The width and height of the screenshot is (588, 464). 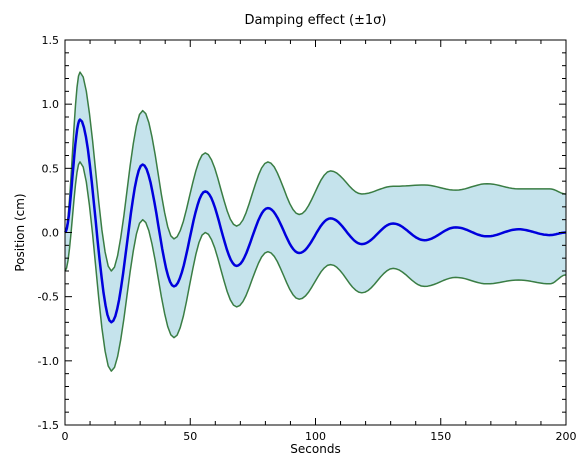 I want to click on y-tick-label: 0.5, so click(x=51, y=168).